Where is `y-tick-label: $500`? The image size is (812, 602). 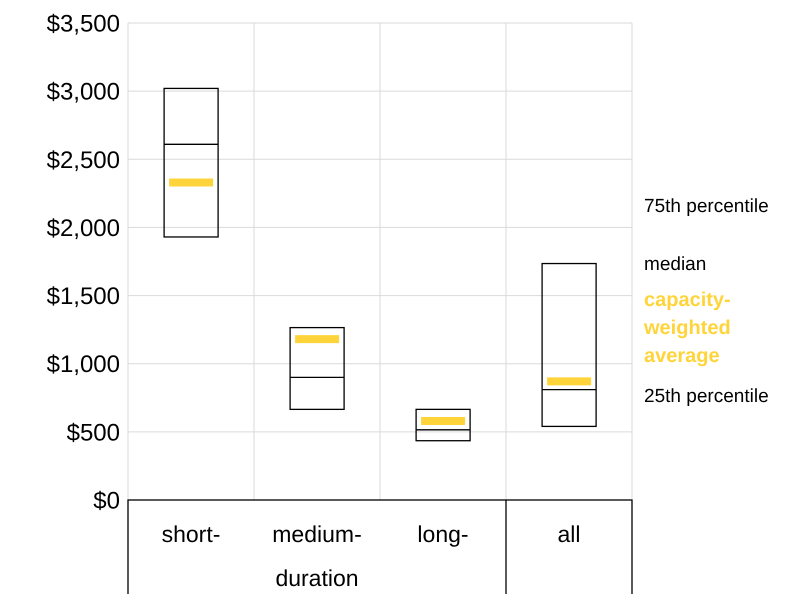 y-tick-label: $500 is located at coordinates (93, 432).